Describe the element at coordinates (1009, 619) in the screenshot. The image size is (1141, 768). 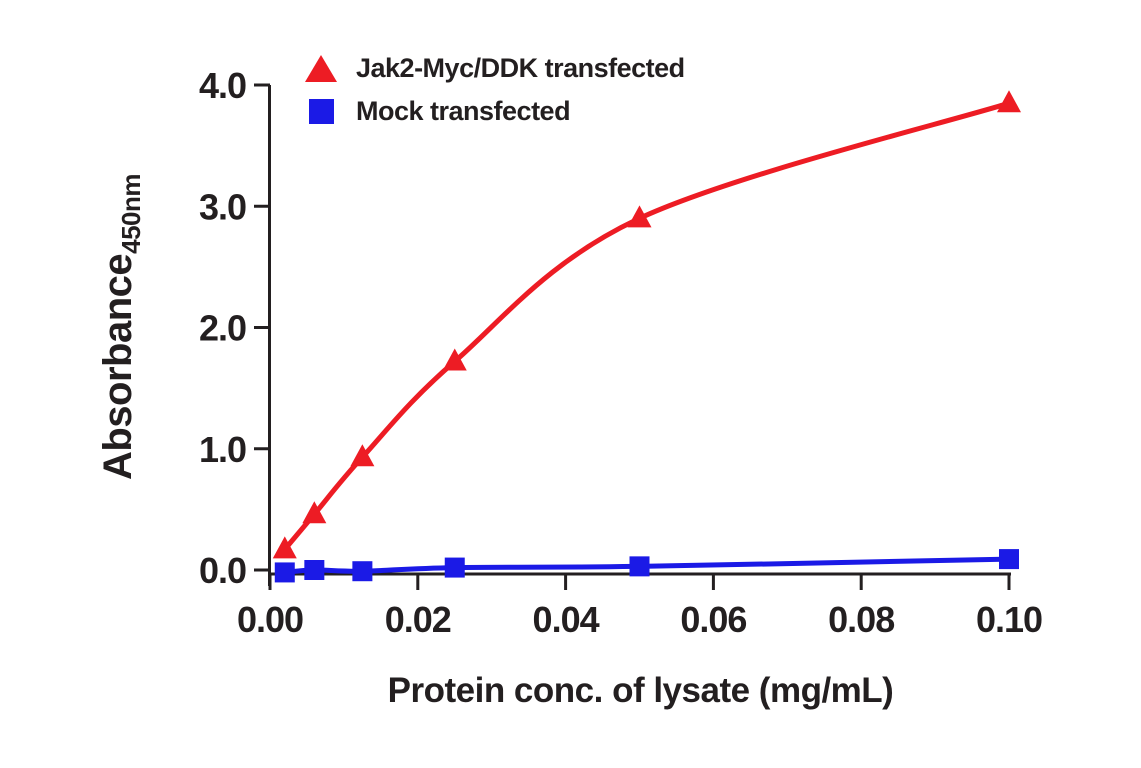
I see `x-tick-label: 0.10` at that location.